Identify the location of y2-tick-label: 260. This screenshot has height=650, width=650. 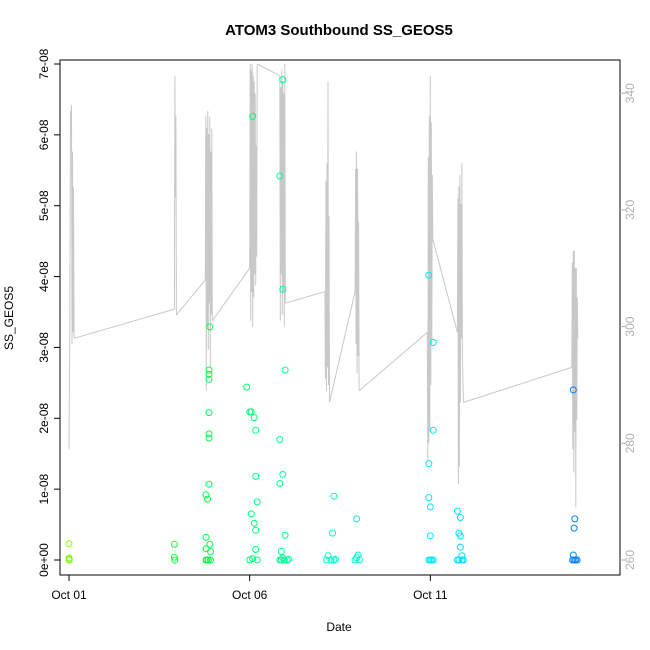
(630, 560).